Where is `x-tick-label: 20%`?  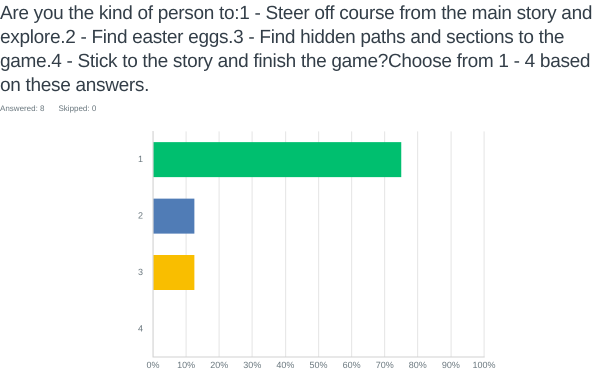 x-tick-label: 20% is located at coordinates (219, 365).